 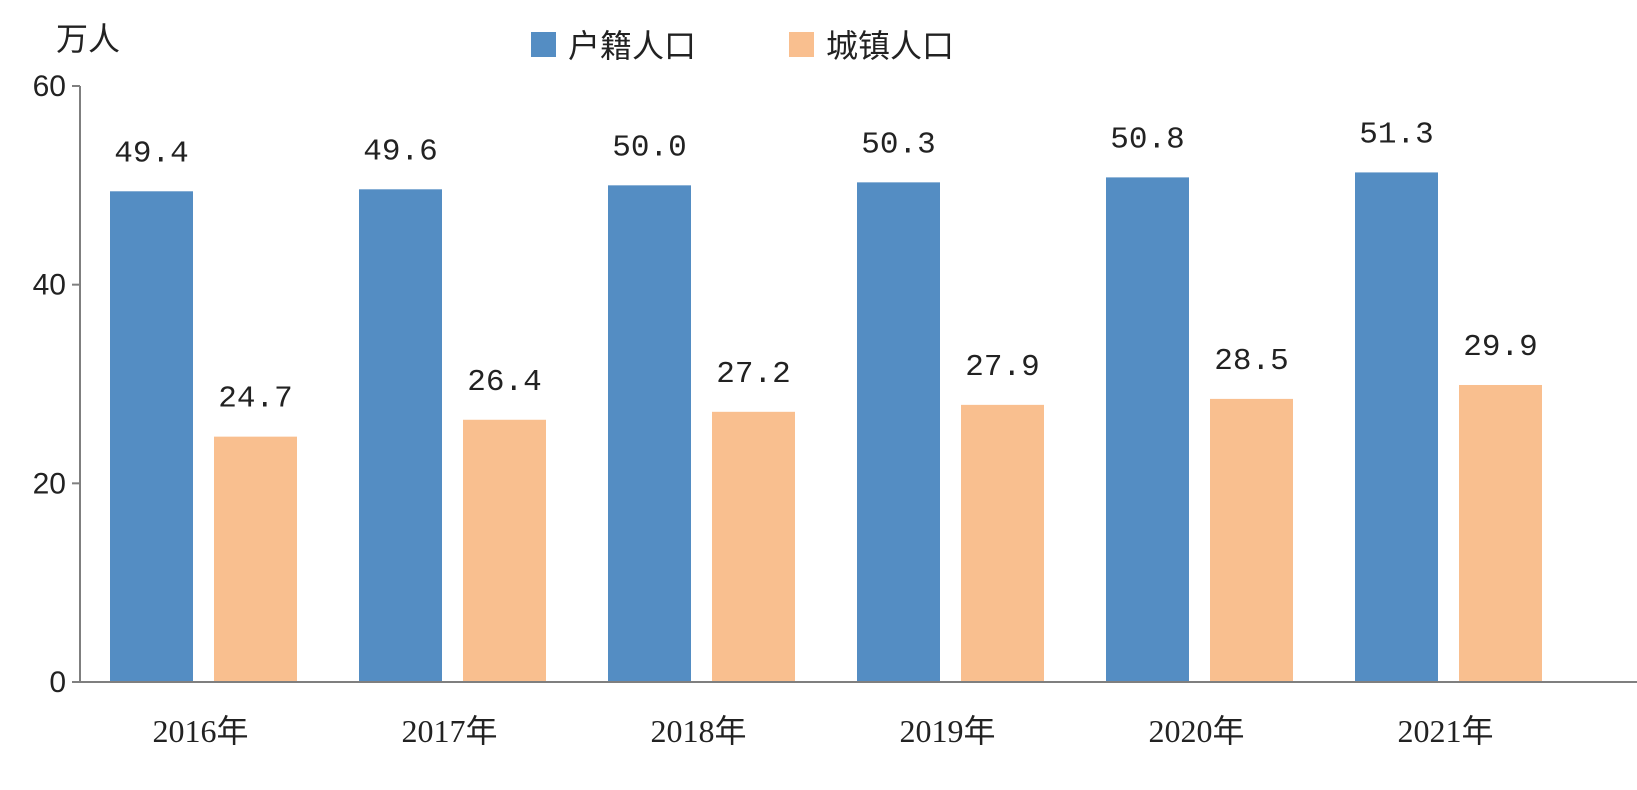 I want to click on legend-entry-series-1: 户籍人口, so click(x=613, y=46).